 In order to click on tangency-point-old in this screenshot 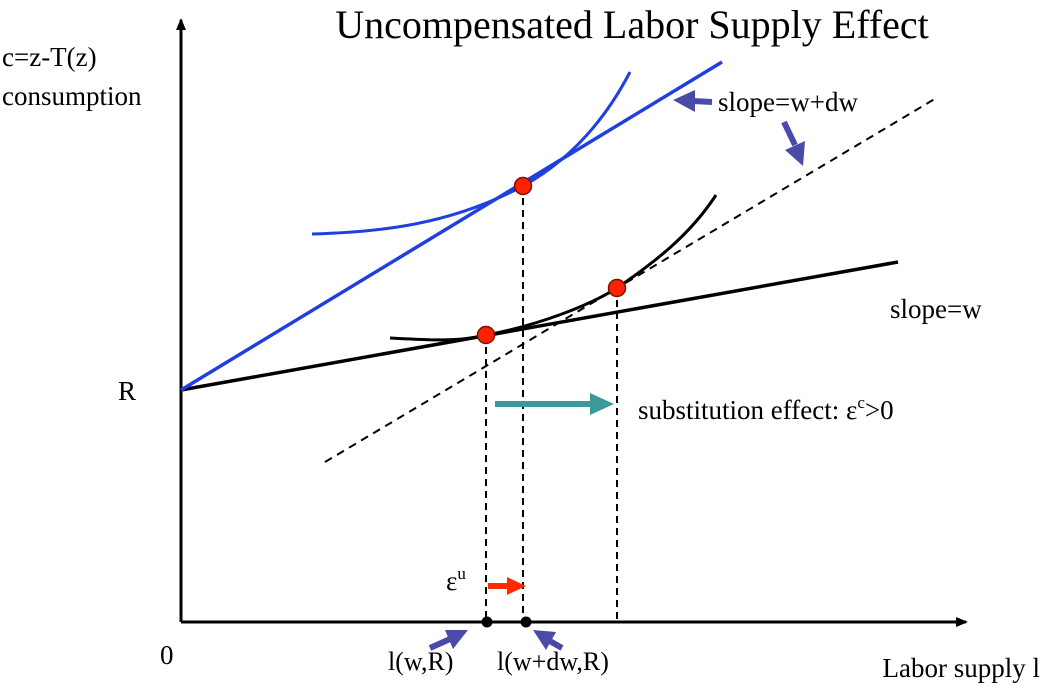, I will do `click(486, 335)`.